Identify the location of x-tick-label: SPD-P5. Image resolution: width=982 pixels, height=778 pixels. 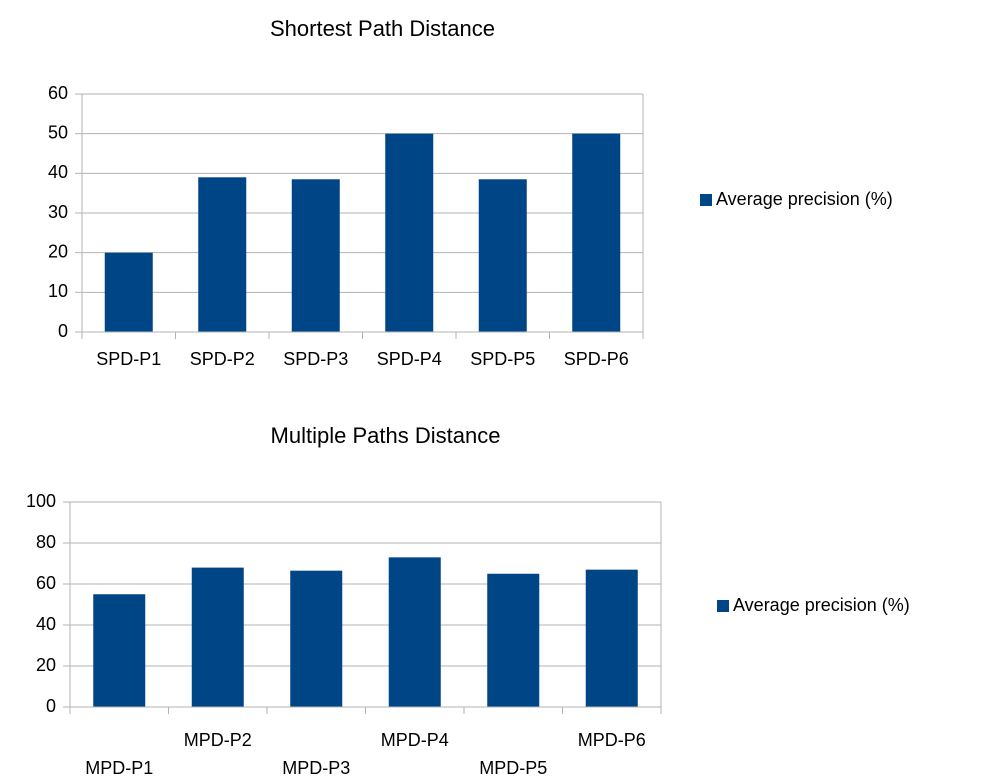
(502, 359).